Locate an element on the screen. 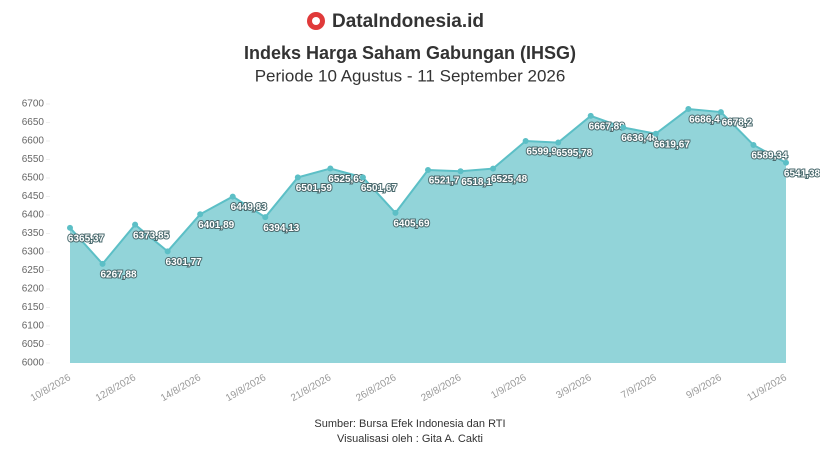  x-tick-label: 11/9/2026 is located at coordinates (767, 388).